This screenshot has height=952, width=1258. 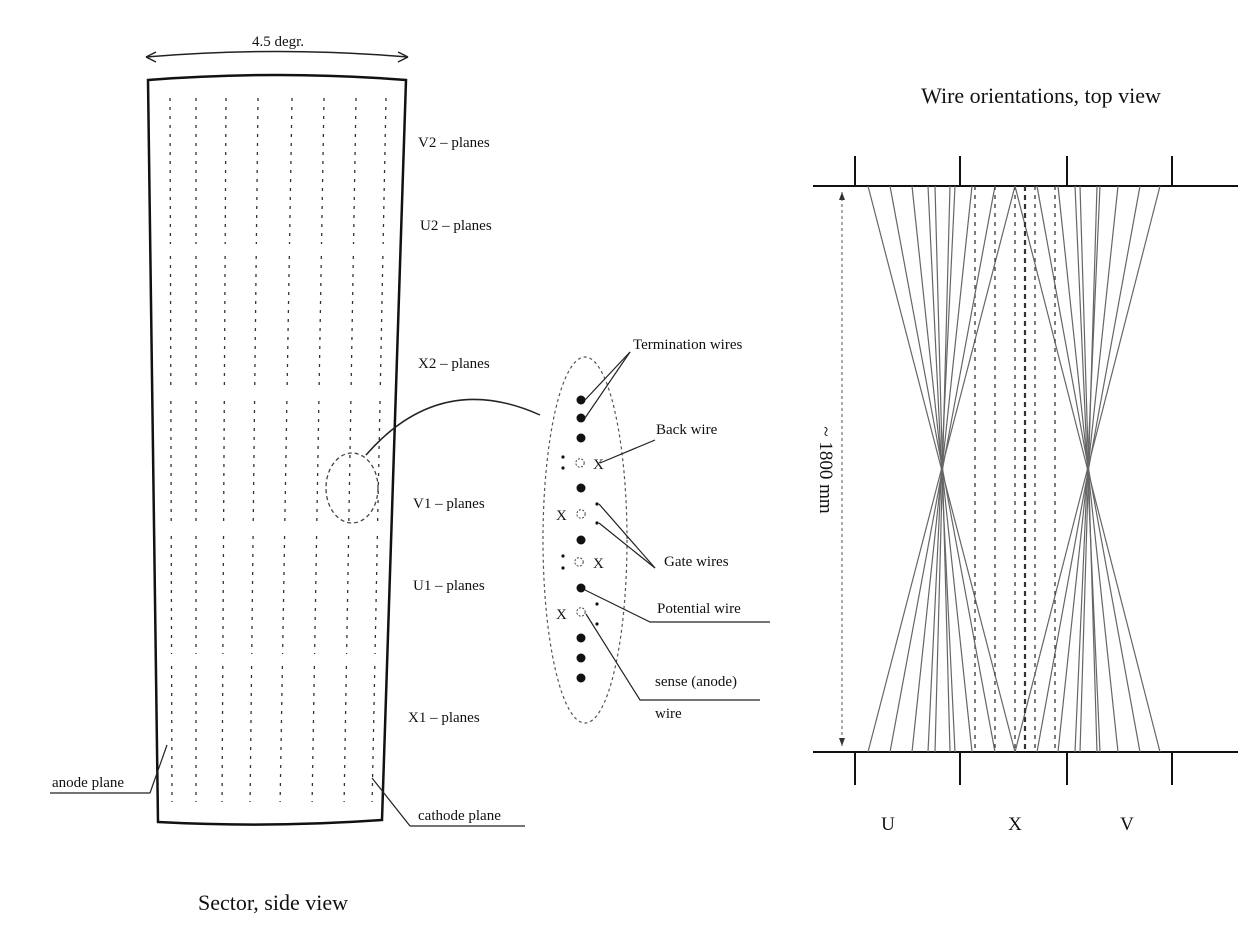 I want to click on angle-dimension-arc, so click(x=277, y=54).